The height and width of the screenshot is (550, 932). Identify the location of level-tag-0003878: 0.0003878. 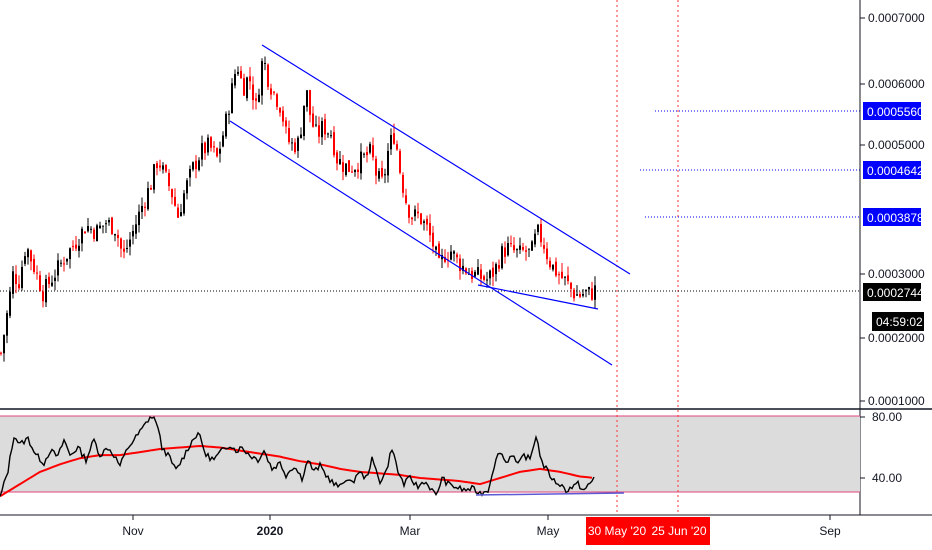
(893, 217).